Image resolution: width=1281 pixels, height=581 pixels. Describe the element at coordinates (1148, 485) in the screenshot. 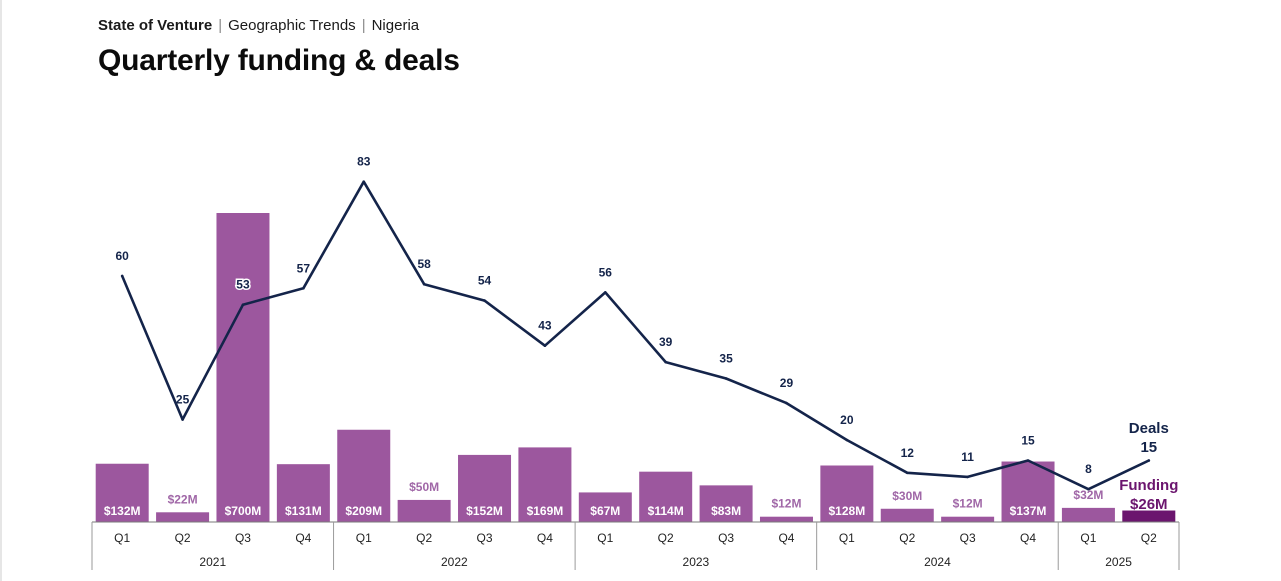

I see `legend-funding-name: Funding` at that location.